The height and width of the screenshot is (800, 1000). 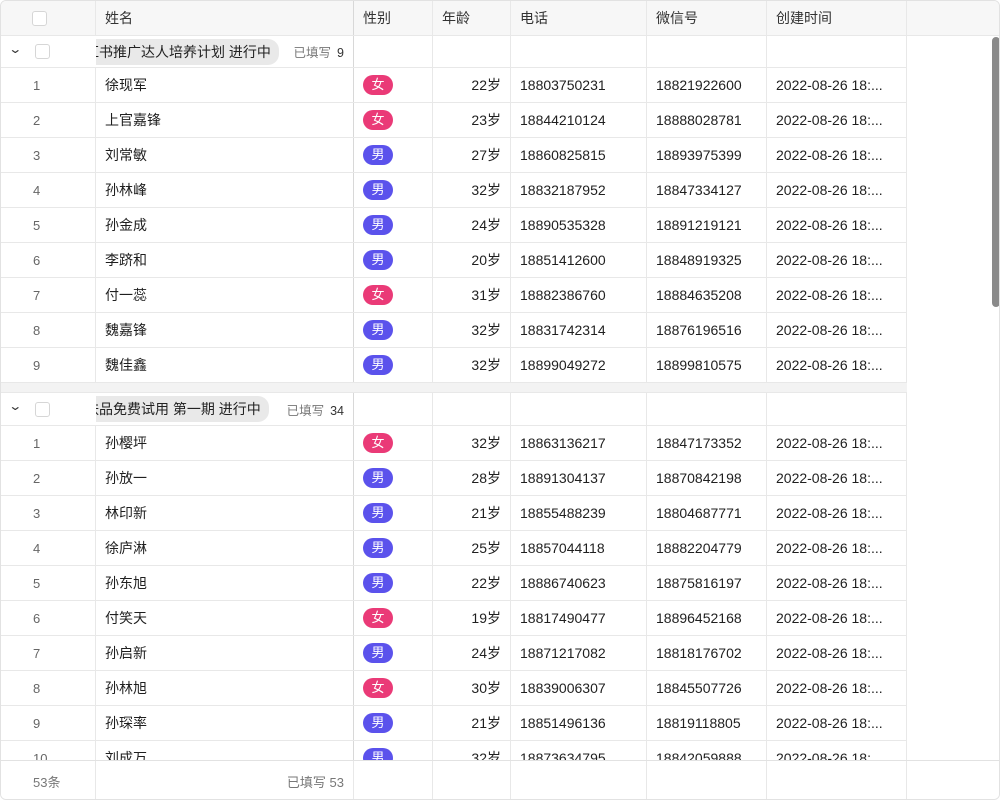 I want to click on phone-cell: 18839006307, so click(x=579, y=688).